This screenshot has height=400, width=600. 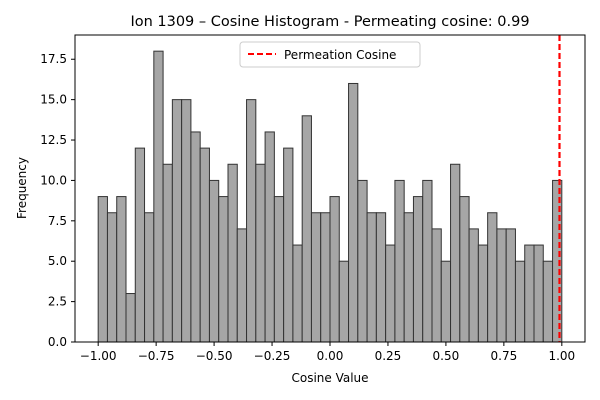 I want to click on y-tick-label: 0.0, so click(x=57, y=342).